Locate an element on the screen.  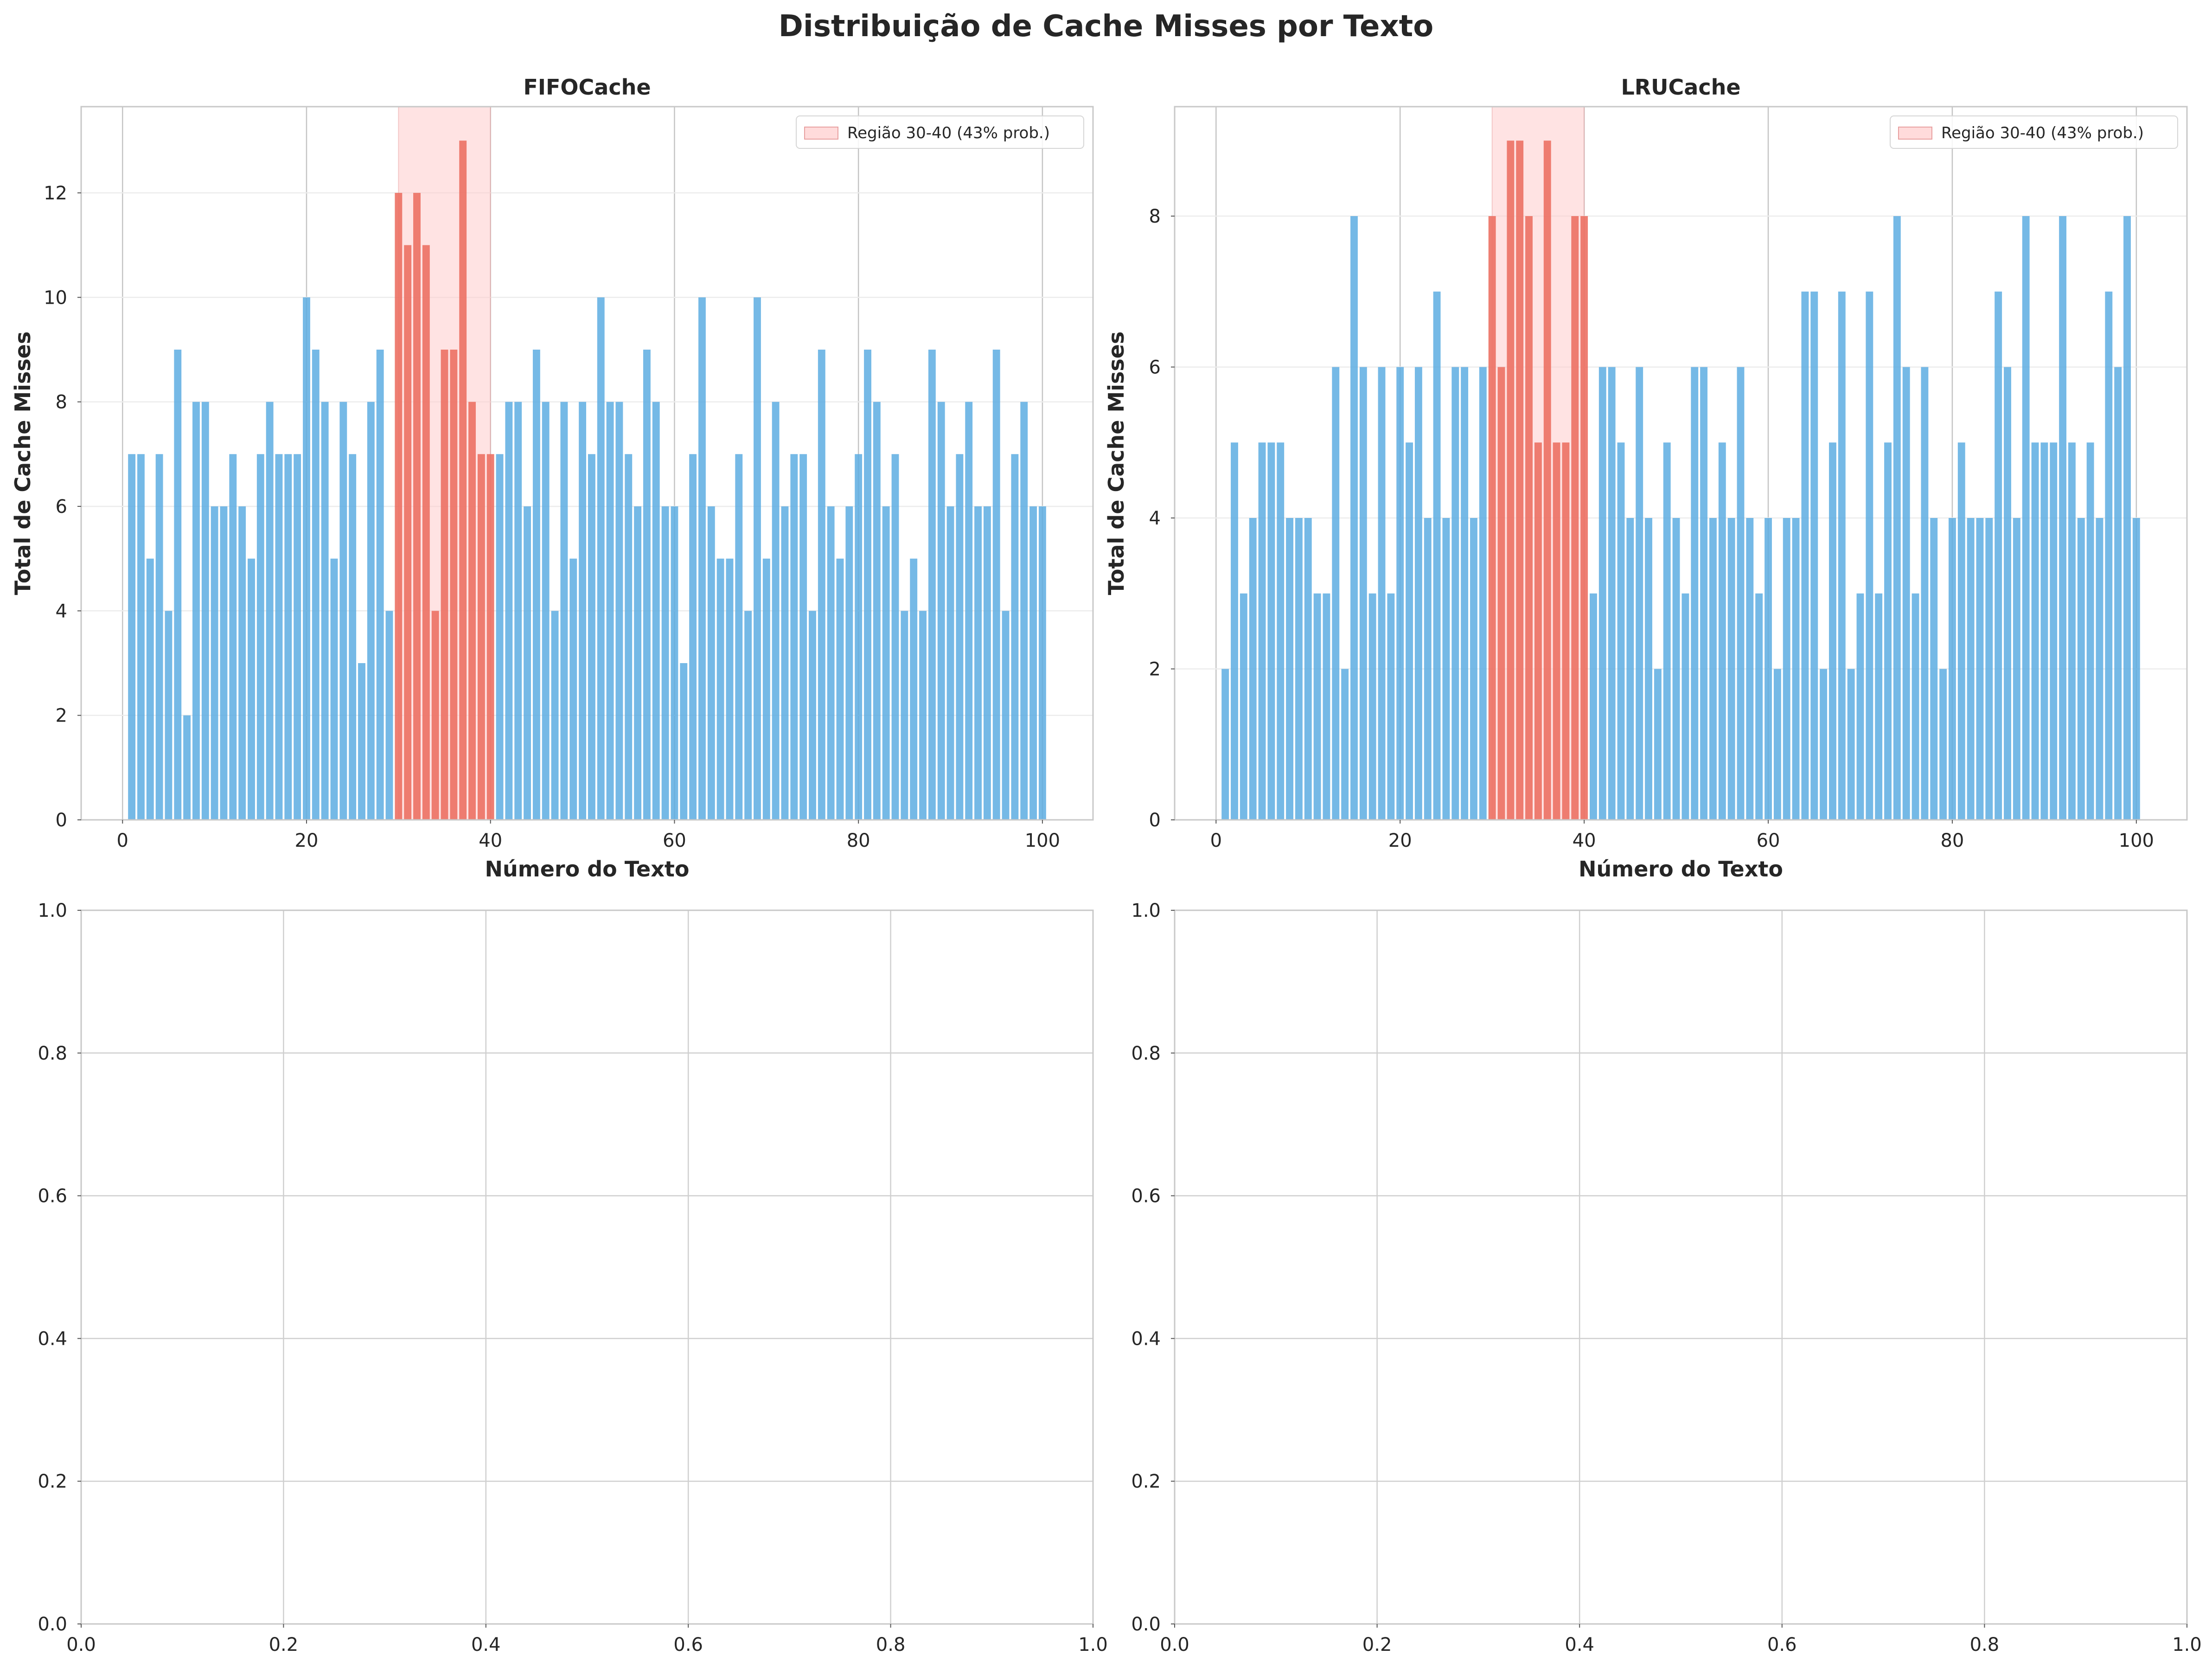
x-axis-label: Número do Texto is located at coordinates (1681, 869).